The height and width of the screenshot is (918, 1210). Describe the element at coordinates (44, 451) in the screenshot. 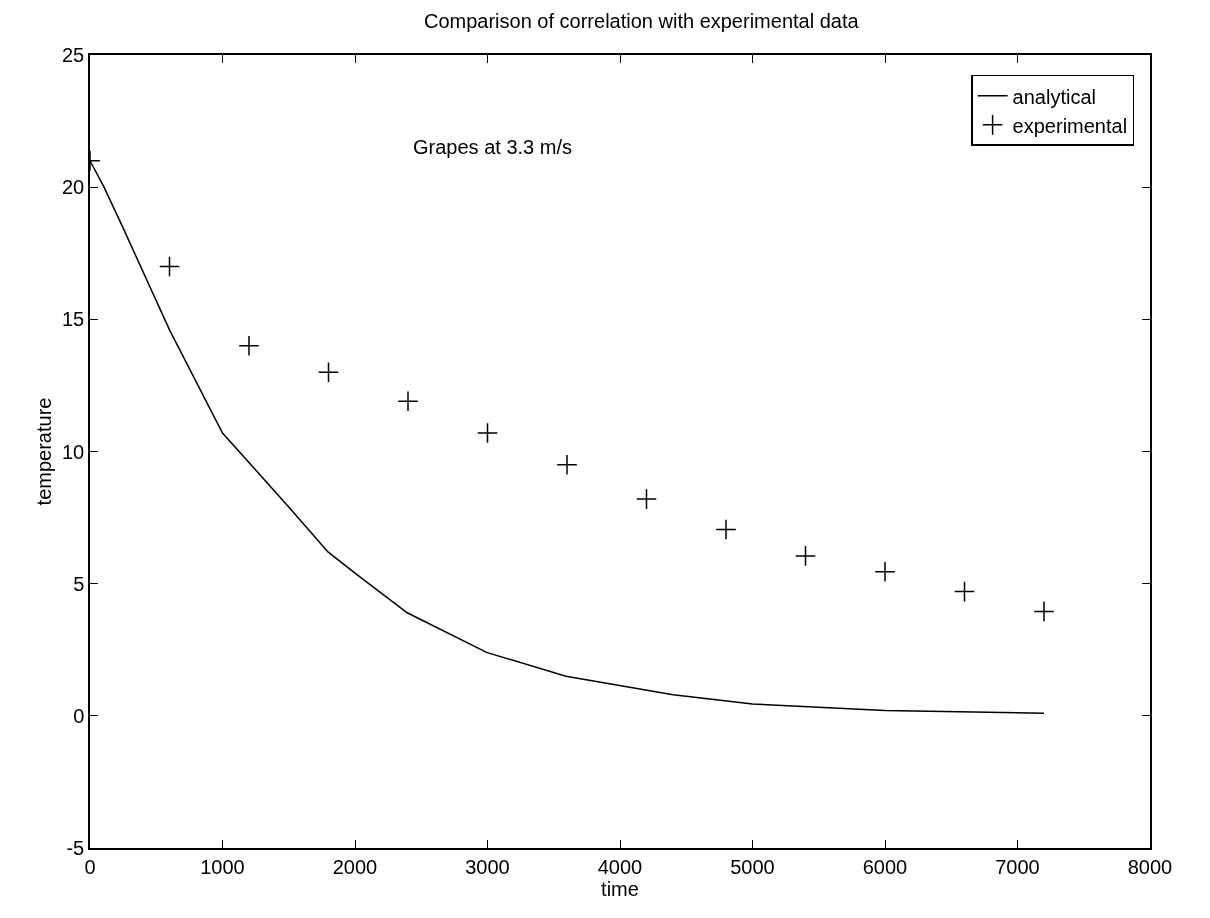

I see `y-axis-title: temperature` at that location.